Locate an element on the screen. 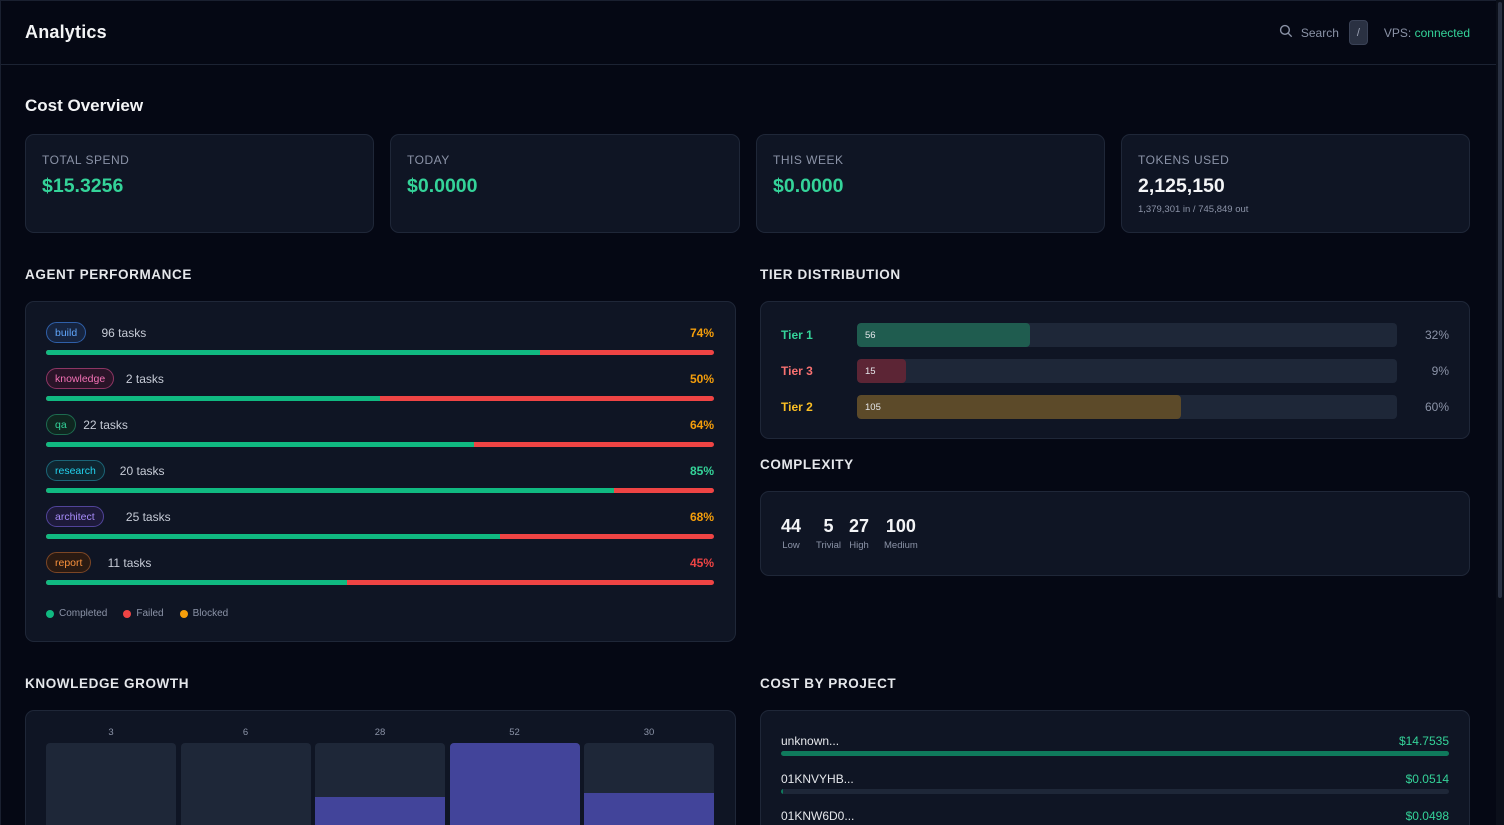  stat-card-this-week: THIS WEEK $0.0000 is located at coordinates (930, 183).